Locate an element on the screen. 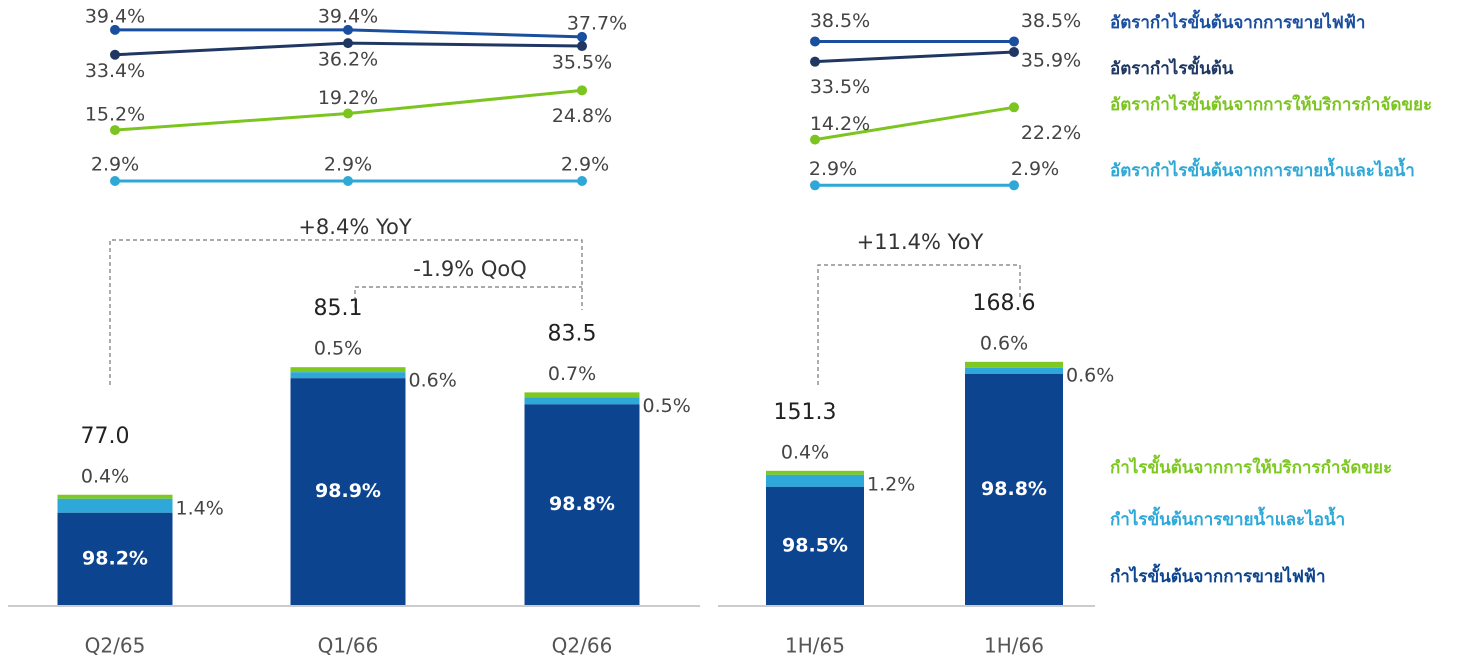 The image size is (1465, 665). annotation: +11.4% YoY is located at coordinates (920, 242).